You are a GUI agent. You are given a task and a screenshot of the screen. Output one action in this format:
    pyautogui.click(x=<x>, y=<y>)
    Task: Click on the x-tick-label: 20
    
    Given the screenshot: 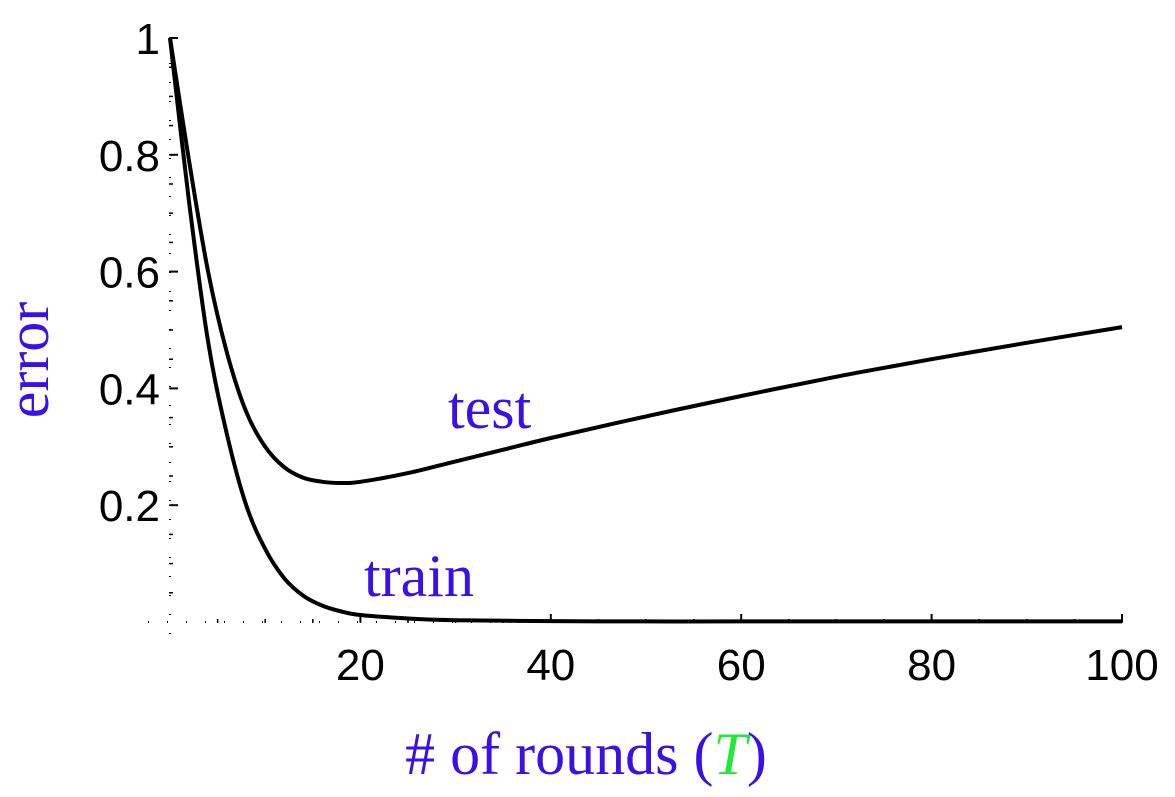 What is the action you would take?
    pyautogui.click(x=360, y=665)
    